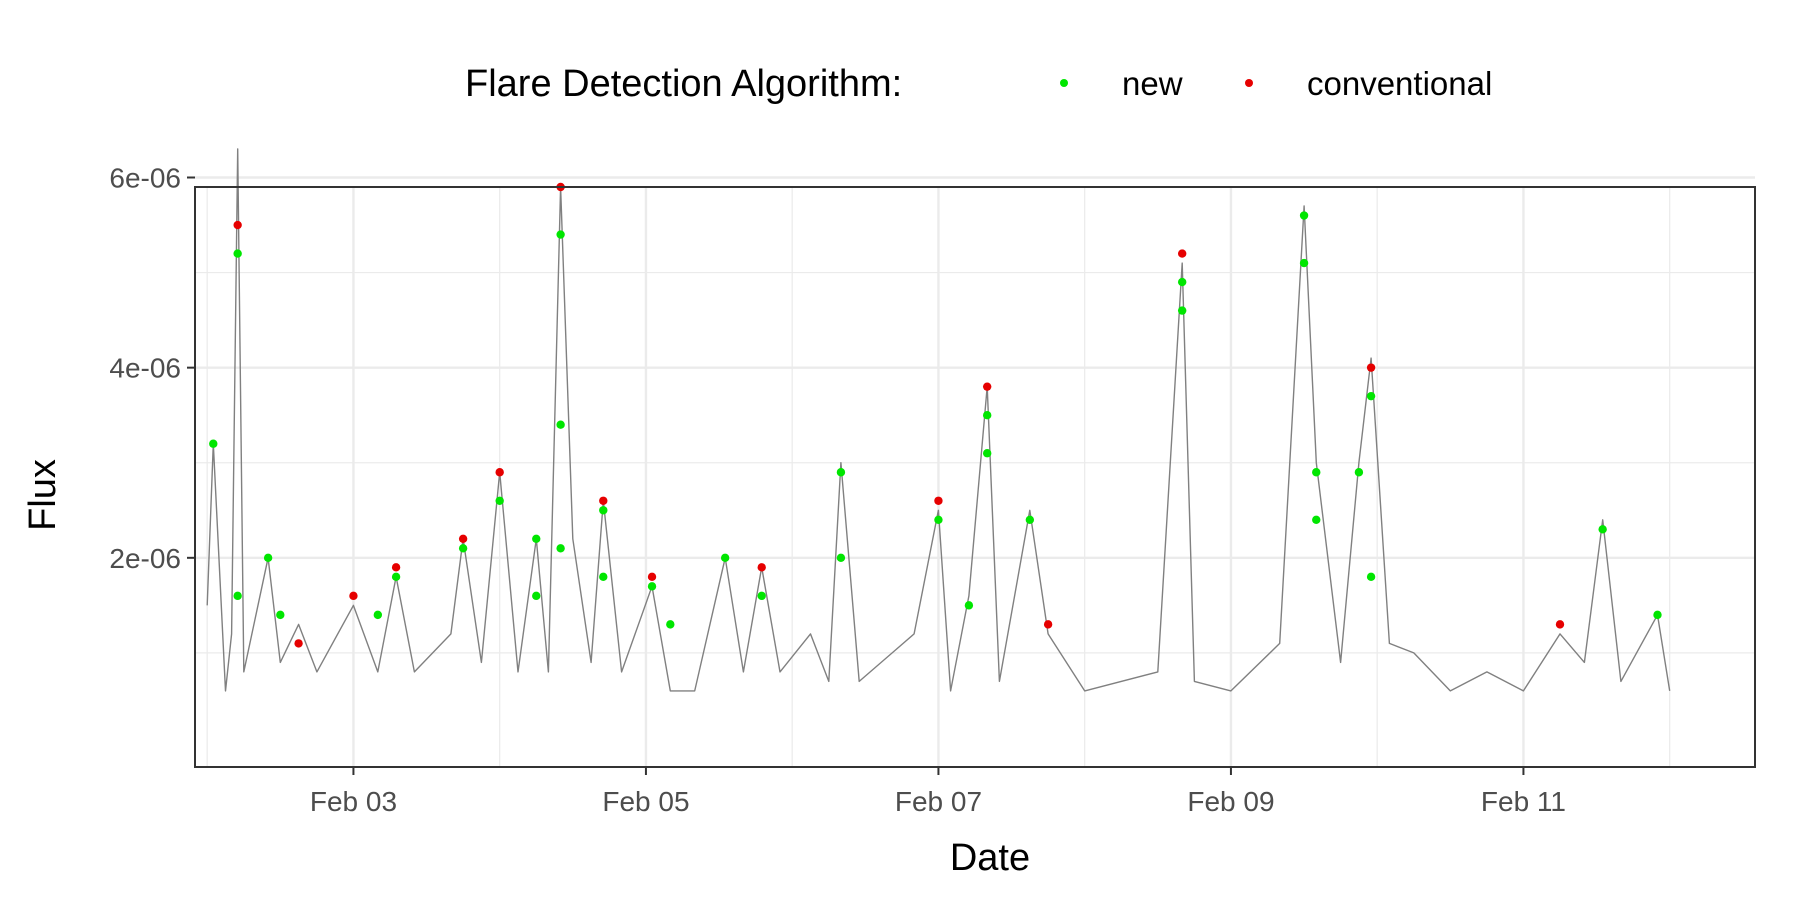  I want to click on y-tick-label: 6e-06, so click(145, 177).